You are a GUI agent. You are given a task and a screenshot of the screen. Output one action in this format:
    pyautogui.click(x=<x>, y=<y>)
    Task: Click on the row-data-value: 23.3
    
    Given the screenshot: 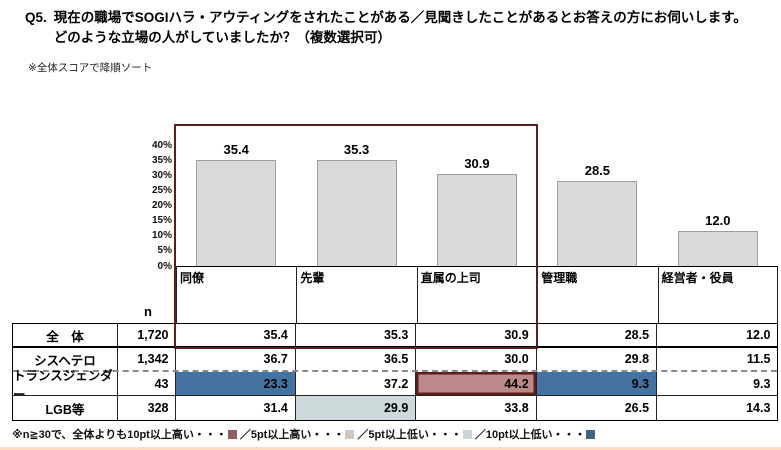 What is the action you would take?
    pyautogui.click(x=235, y=383)
    